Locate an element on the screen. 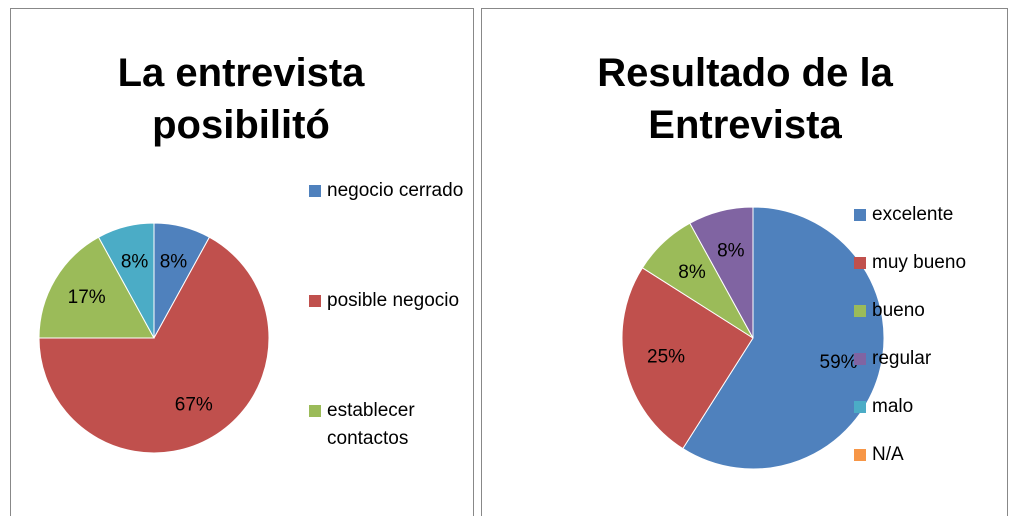 The width and height of the screenshot is (1013, 516). data-label: 59% is located at coordinates (839, 362).